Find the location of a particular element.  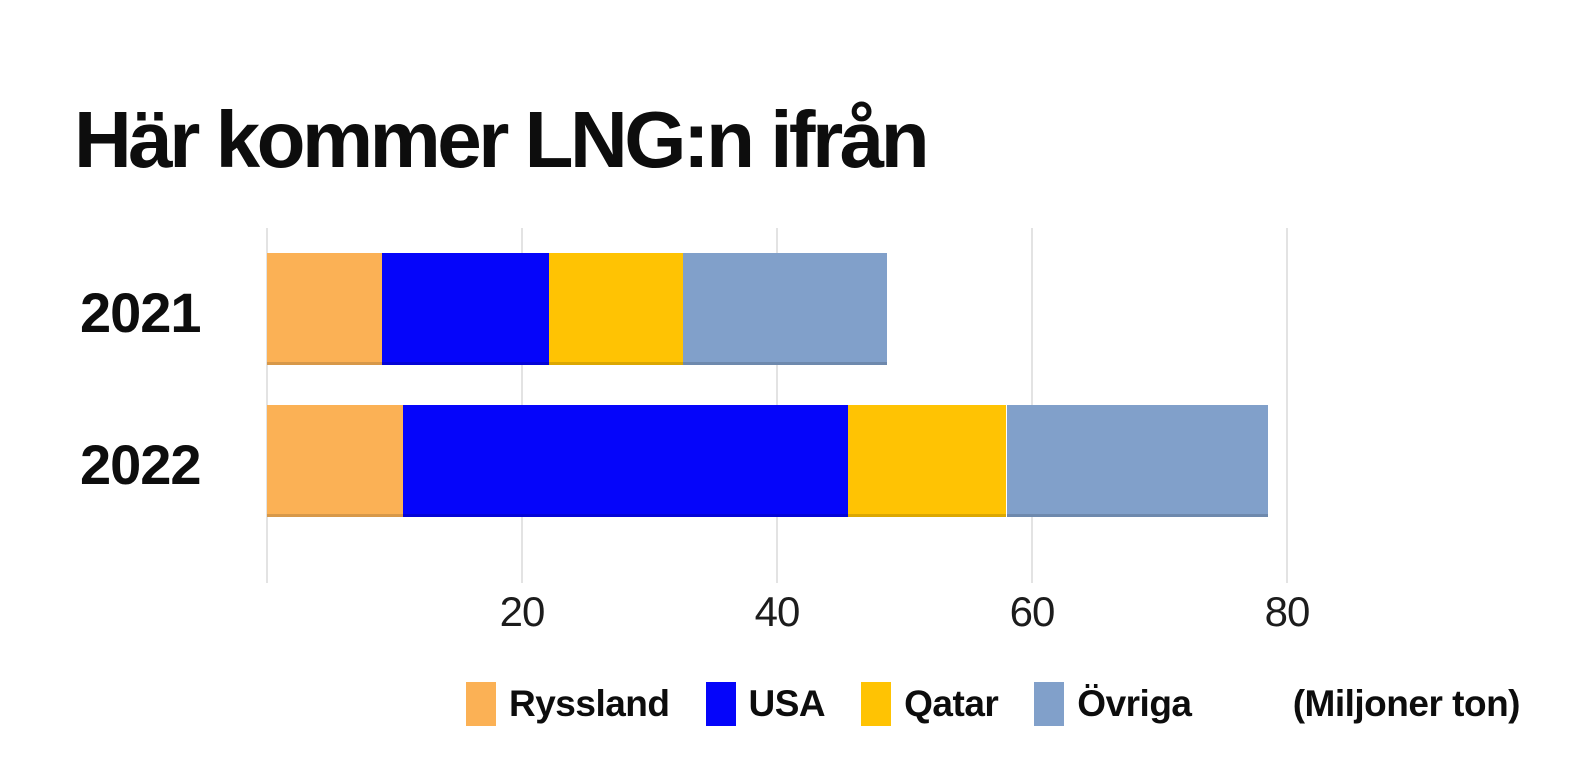

legend-item-qatar: Qatar is located at coordinates (930, 704).